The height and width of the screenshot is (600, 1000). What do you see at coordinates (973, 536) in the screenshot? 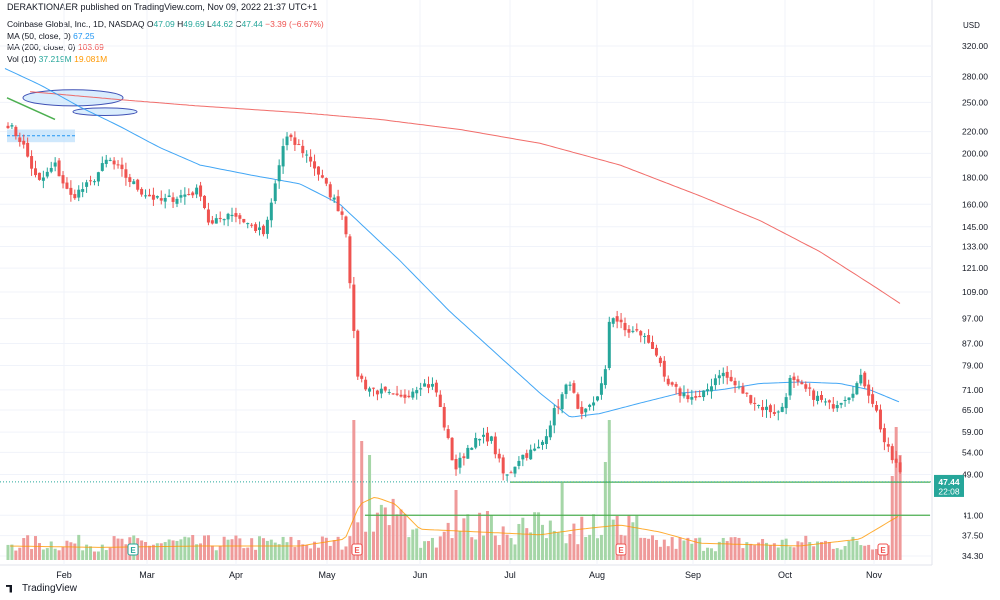
I see `price-tick-label: 37.50` at bounding box center [973, 536].